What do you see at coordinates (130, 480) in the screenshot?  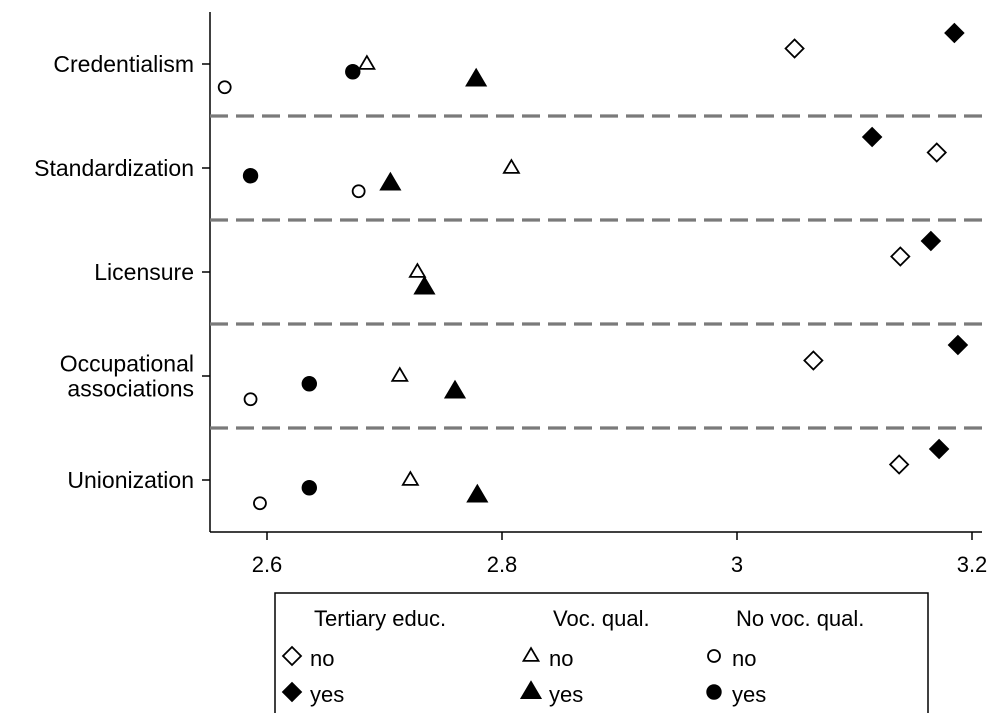 I see `y-tick-label: Unionization` at bounding box center [130, 480].